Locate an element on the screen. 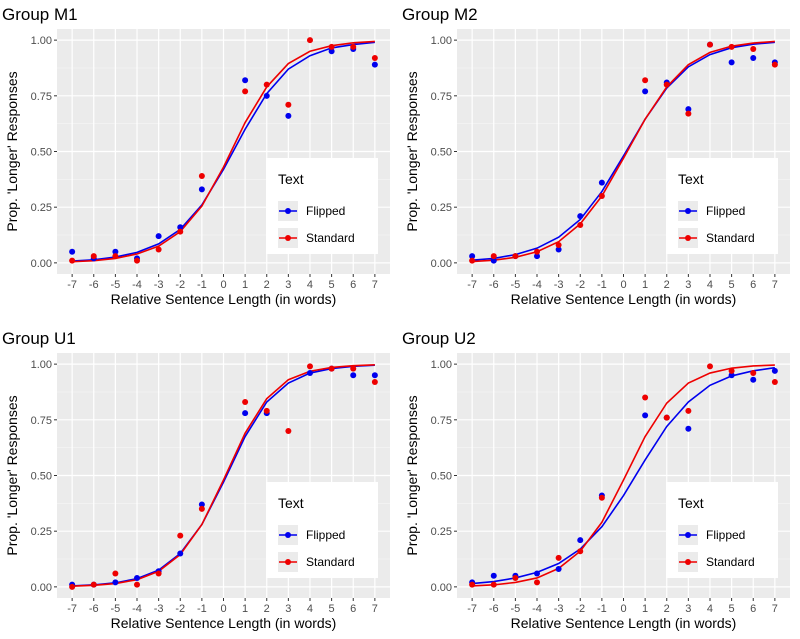 Image resolution: width=800 pixels, height=639 pixels. x-tick-label: 3 is located at coordinates (688, 609).